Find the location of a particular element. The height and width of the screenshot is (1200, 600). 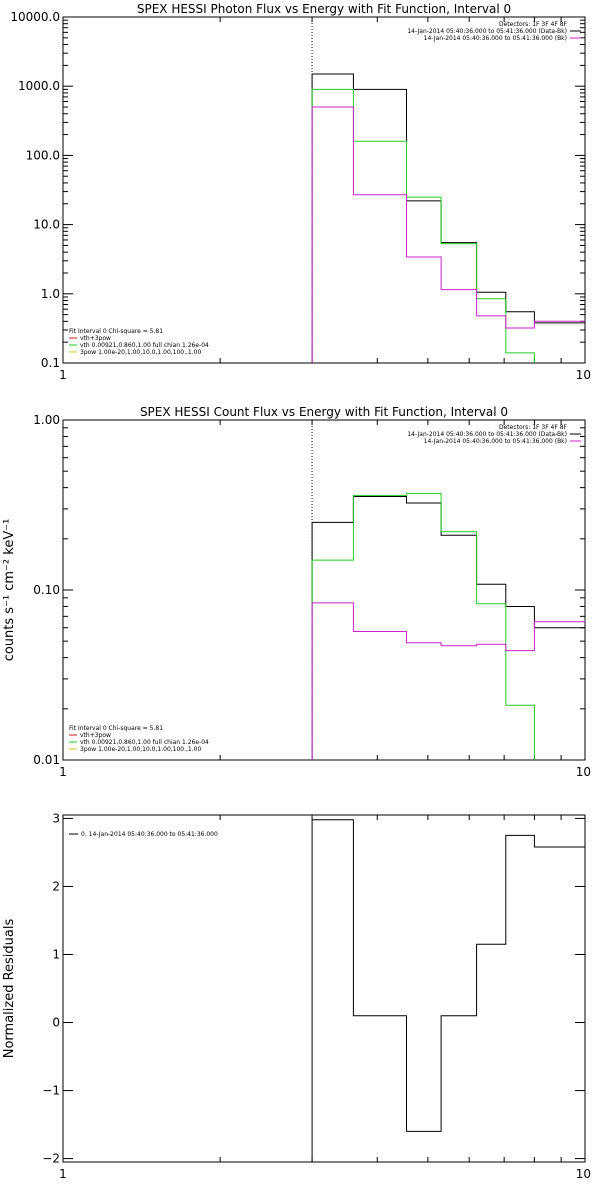

resid-y-tick-label: 3 is located at coordinates (56, 818).